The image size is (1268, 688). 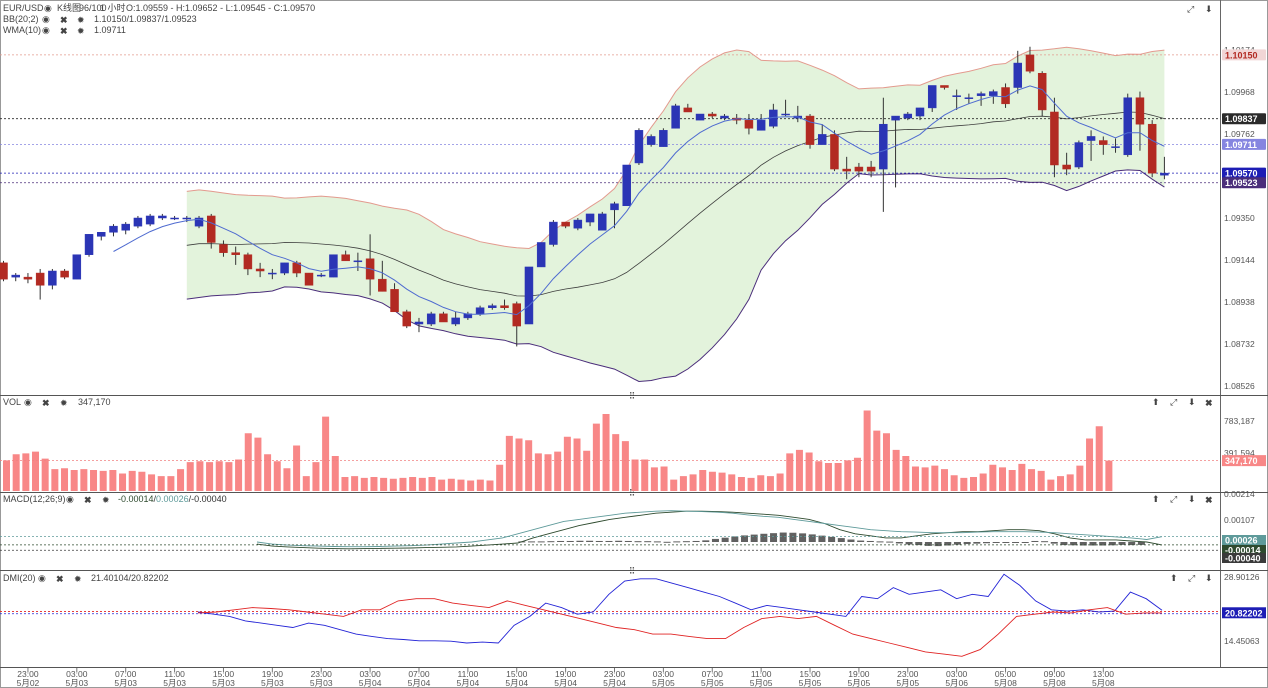 I want to click on macd-value-signal: 0.00026, so click(x=172, y=499).